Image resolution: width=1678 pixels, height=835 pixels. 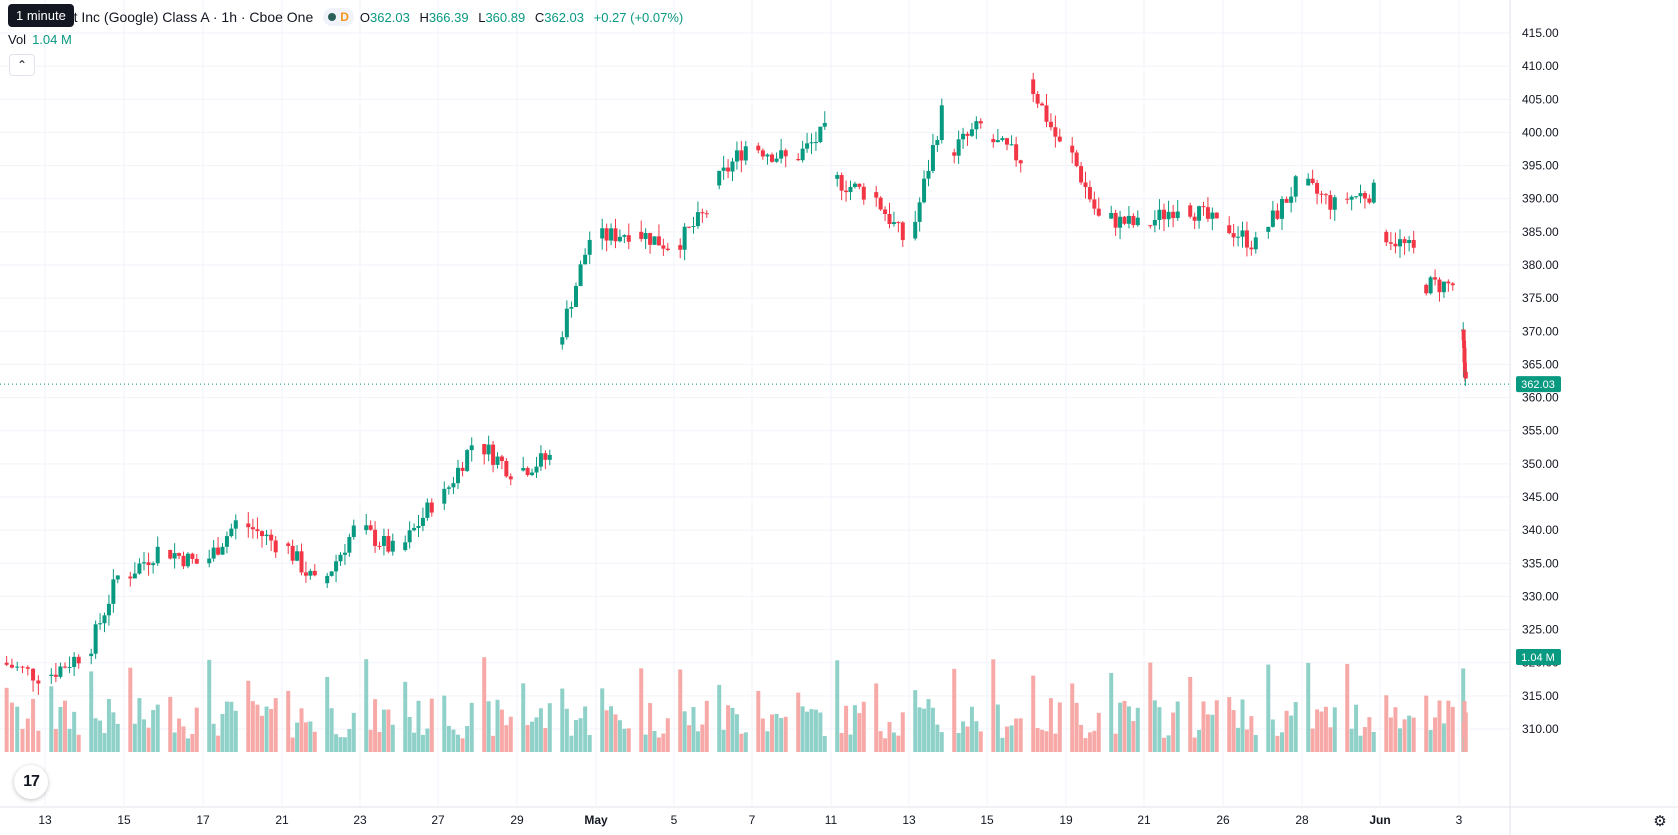 I want to click on settings-gear-icon: ⚙, so click(x=1660, y=821).